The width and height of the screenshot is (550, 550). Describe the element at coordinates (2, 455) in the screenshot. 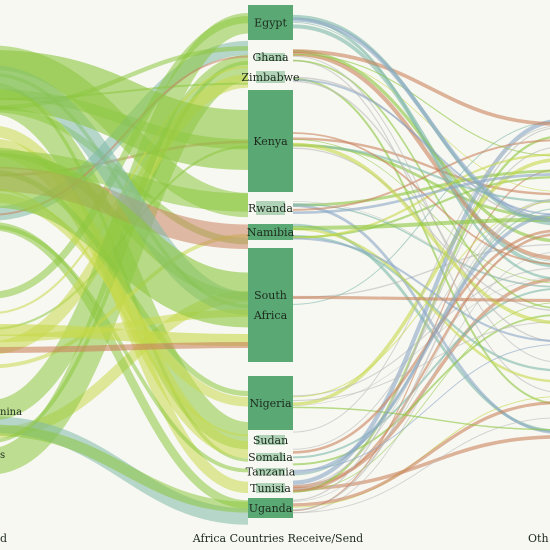

I see `left-edge-label-2: s` at that location.